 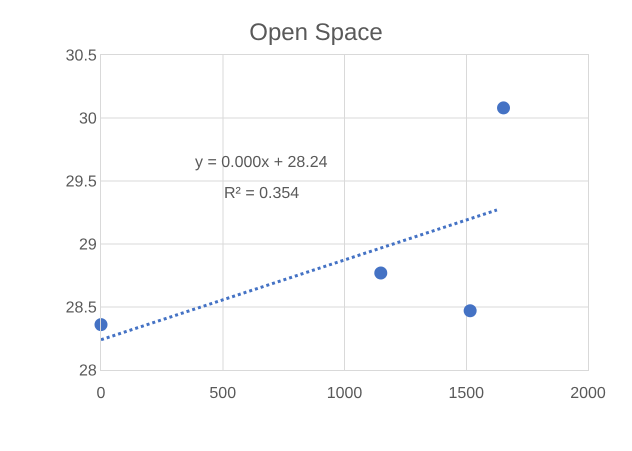 I want to click on y-tick-label: 29.5, so click(x=81, y=182).